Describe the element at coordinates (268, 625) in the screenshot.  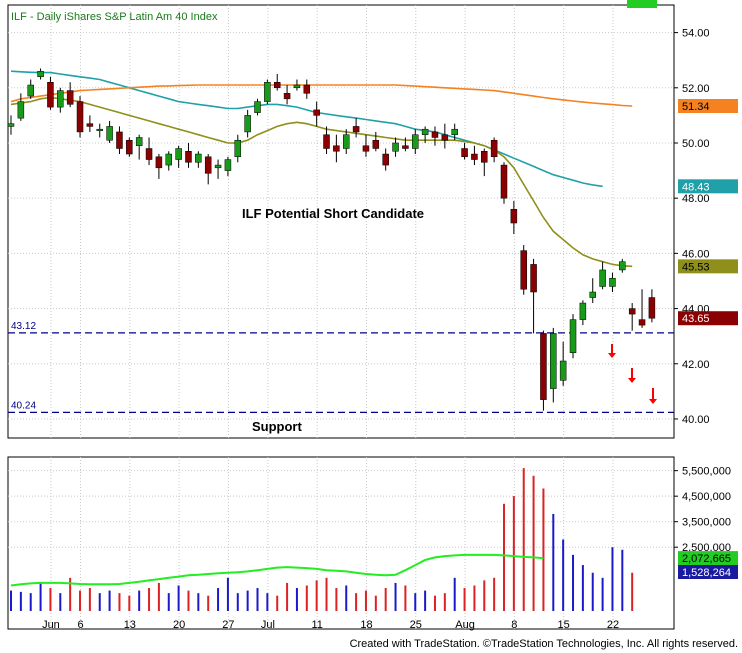
I see `x-tick-label: Jul` at that location.